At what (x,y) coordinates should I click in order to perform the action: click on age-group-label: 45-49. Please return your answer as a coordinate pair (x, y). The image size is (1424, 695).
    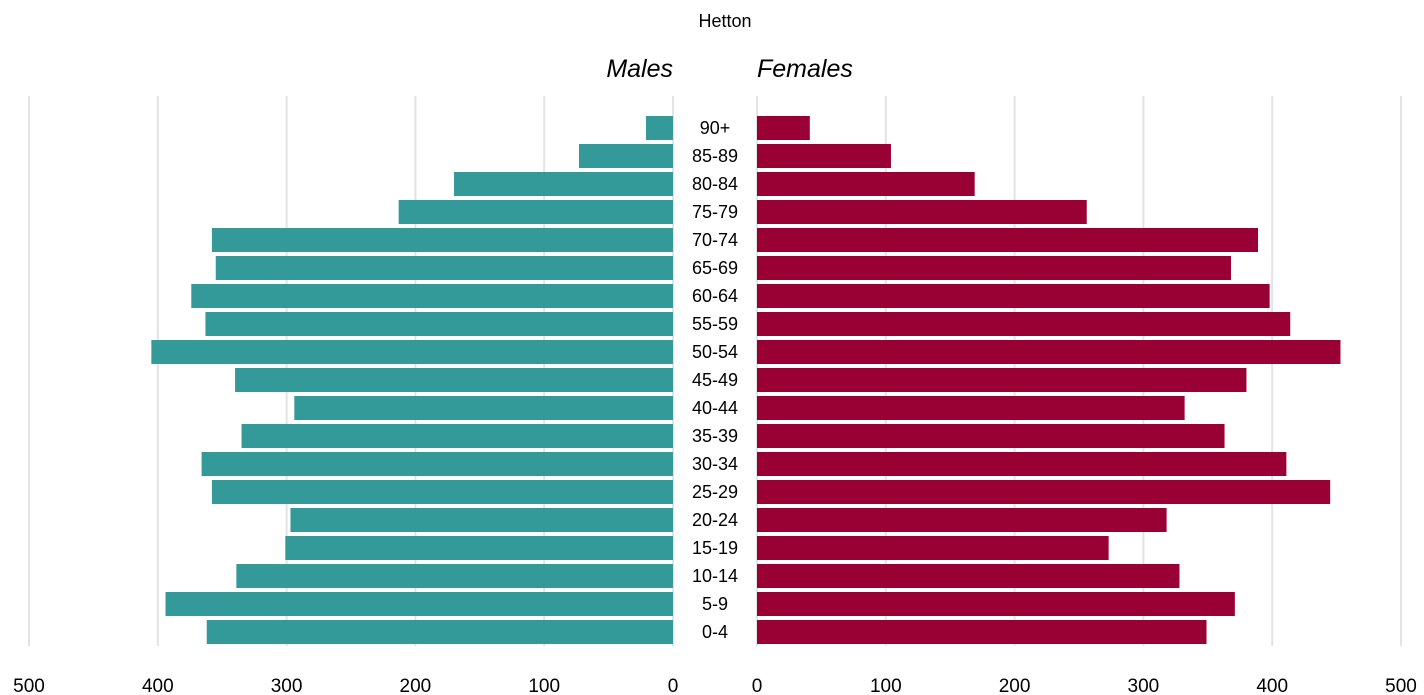
    Looking at the image, I should click on (715, 380).